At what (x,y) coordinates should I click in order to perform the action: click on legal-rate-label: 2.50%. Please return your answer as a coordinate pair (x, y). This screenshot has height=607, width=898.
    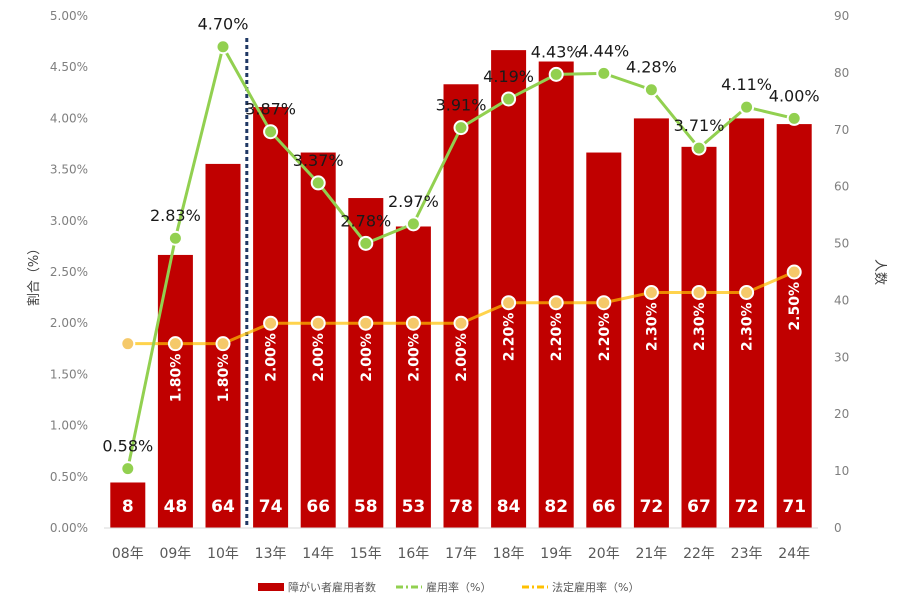
    Looking at the image, I should click on (795, 306).